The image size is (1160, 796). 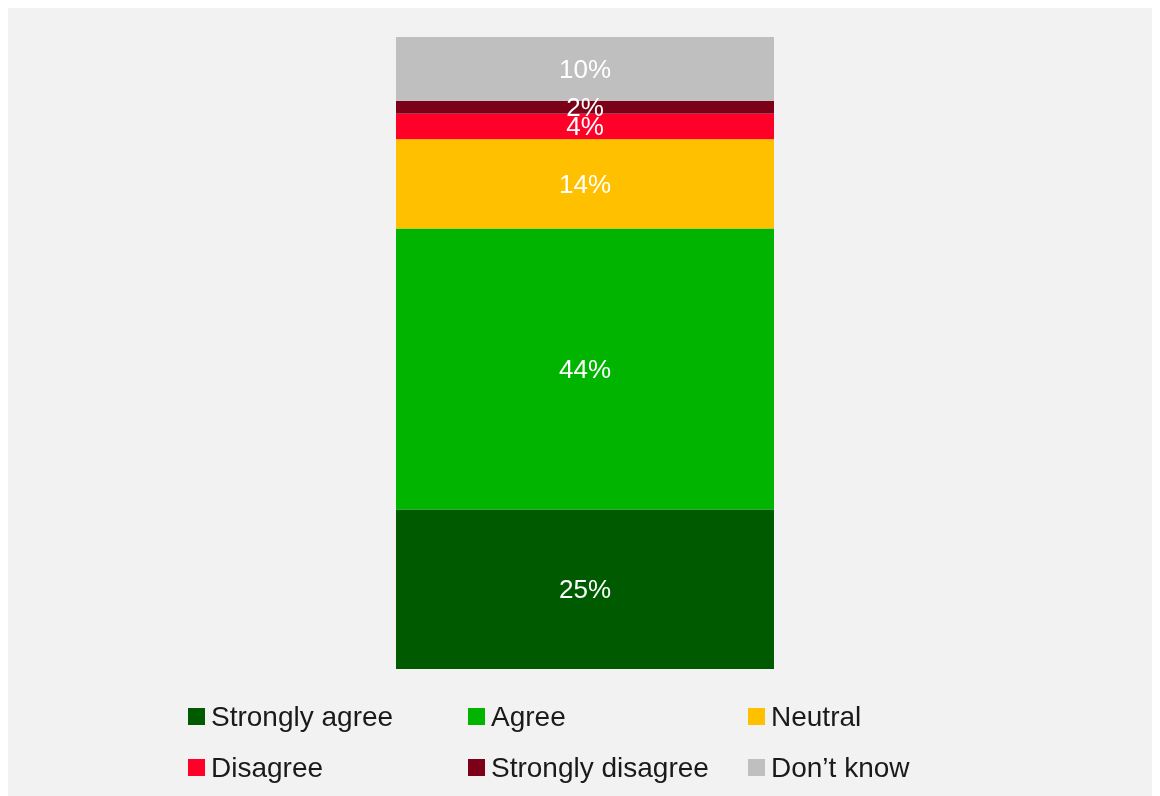 I want to click on legend-label: Strongly disagree, so click(x=600, y=767).